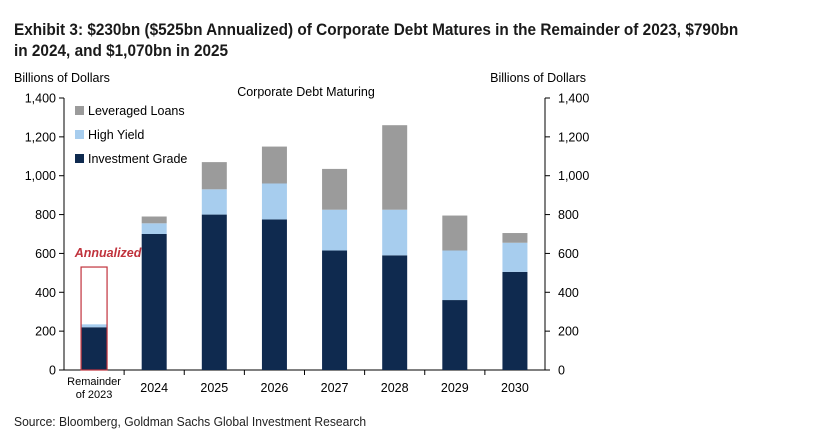 This screenshot has width=814, height=435. I want to click on right-tick-label: 600, so click(568, 254).